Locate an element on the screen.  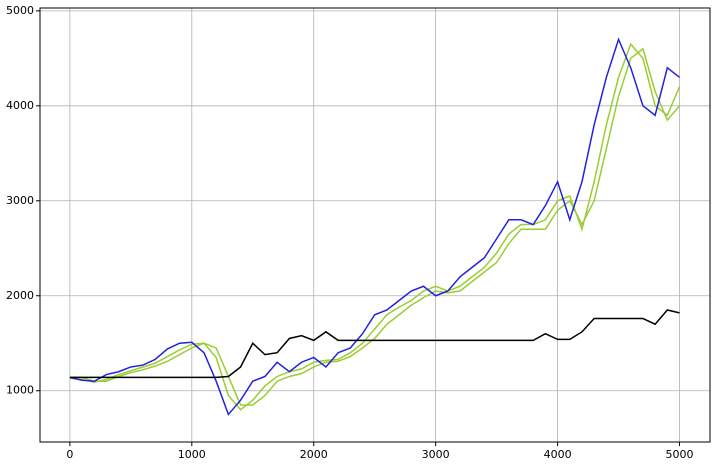
y-tick-label: 1000 is located at coordinates (20, 390).